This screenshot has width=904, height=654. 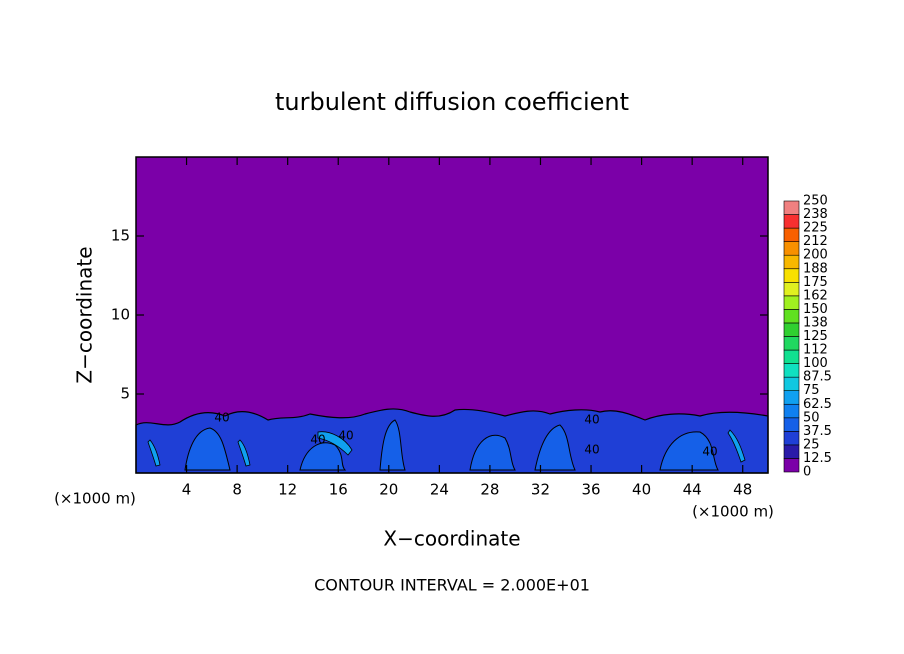 What do you see at coordinates (811, 444) in the screenshot?
I see `colorbar-label: 25` at bounding box center [811, 444].